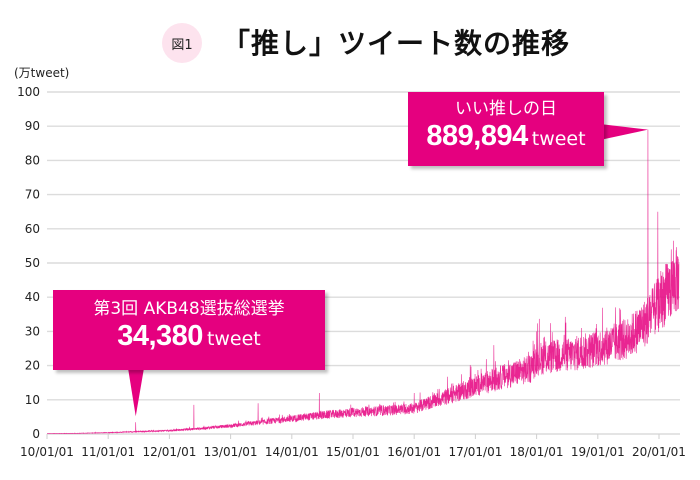 Image resolution: width=700 pixels, height=480 pixels. I want to click on x-tick-label: 10/01/01, so click(47, 452).